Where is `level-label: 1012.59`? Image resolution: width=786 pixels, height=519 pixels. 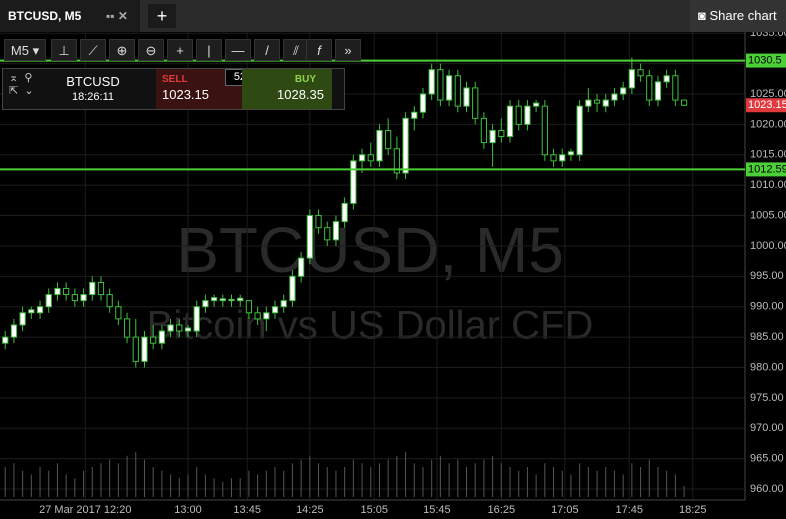 level-label: 1012.59 is located at coordinates (767, 169).